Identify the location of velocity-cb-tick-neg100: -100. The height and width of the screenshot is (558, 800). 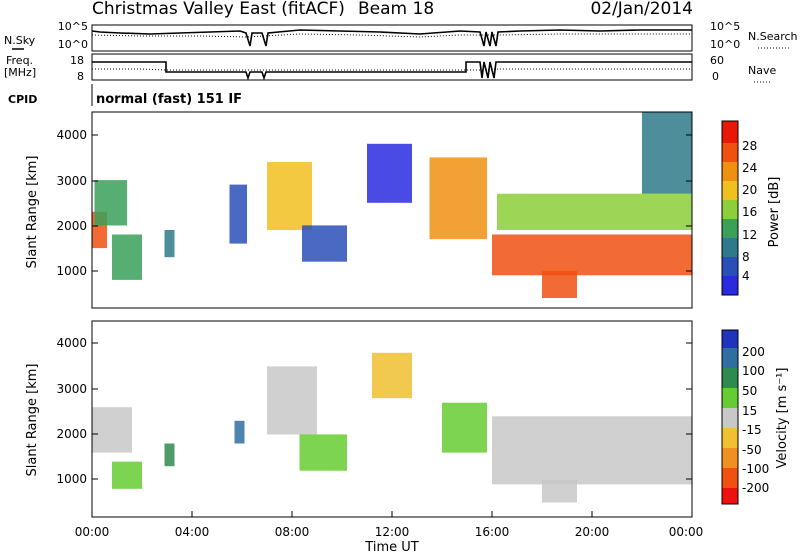
(755, 469).